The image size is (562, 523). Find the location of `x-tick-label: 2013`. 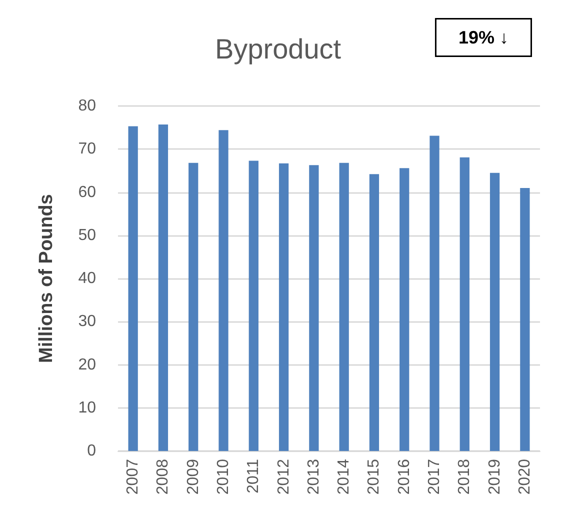

x-tick-label: 2013 is located at coordinates (313, 476).